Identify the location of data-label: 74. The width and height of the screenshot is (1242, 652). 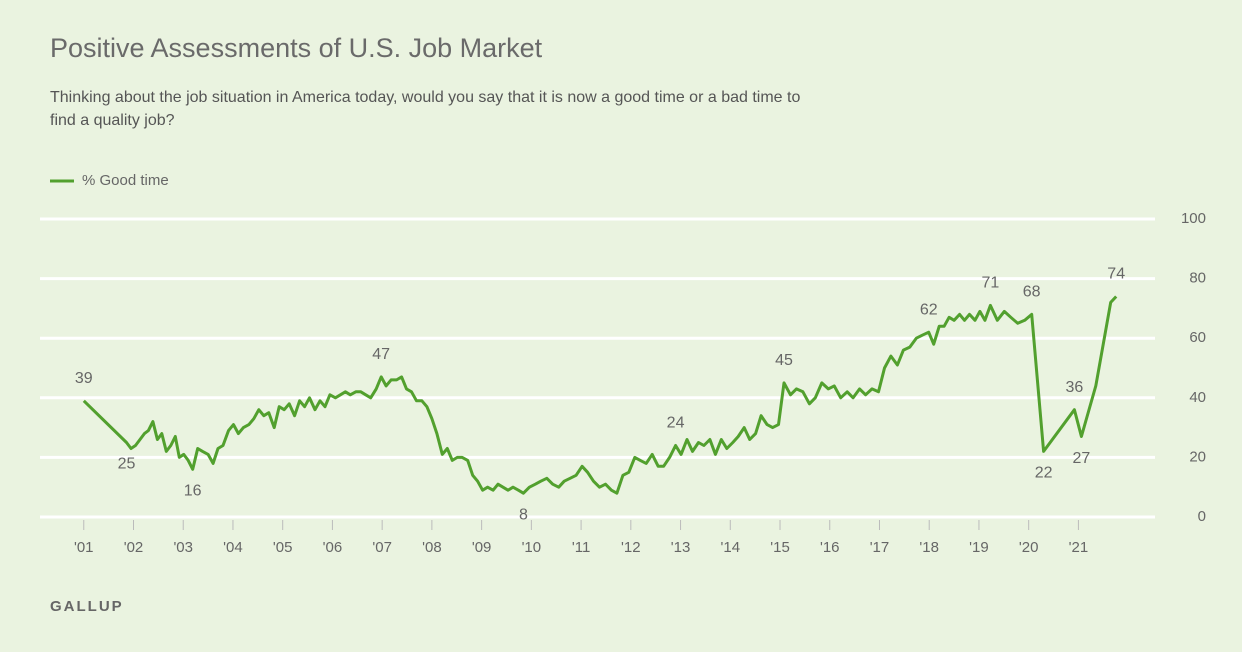
(1116, 274).